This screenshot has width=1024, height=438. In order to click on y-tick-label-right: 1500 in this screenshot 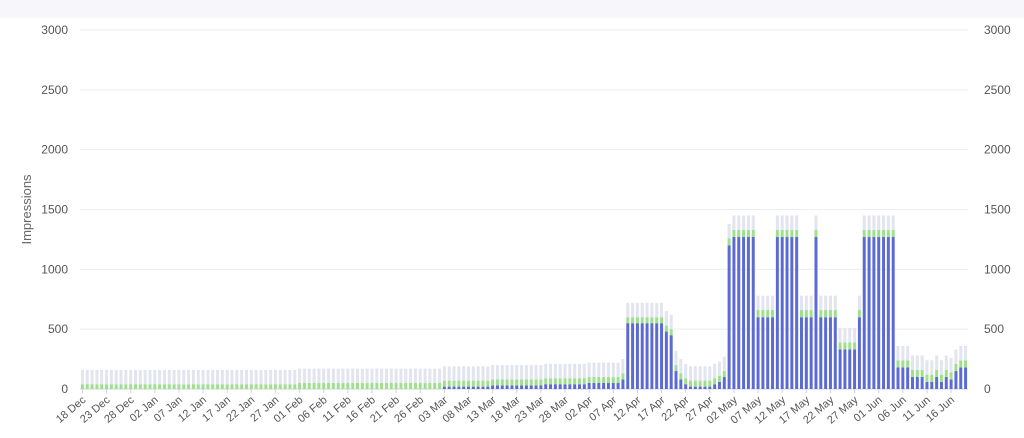, I will do `click(997, 210)`.